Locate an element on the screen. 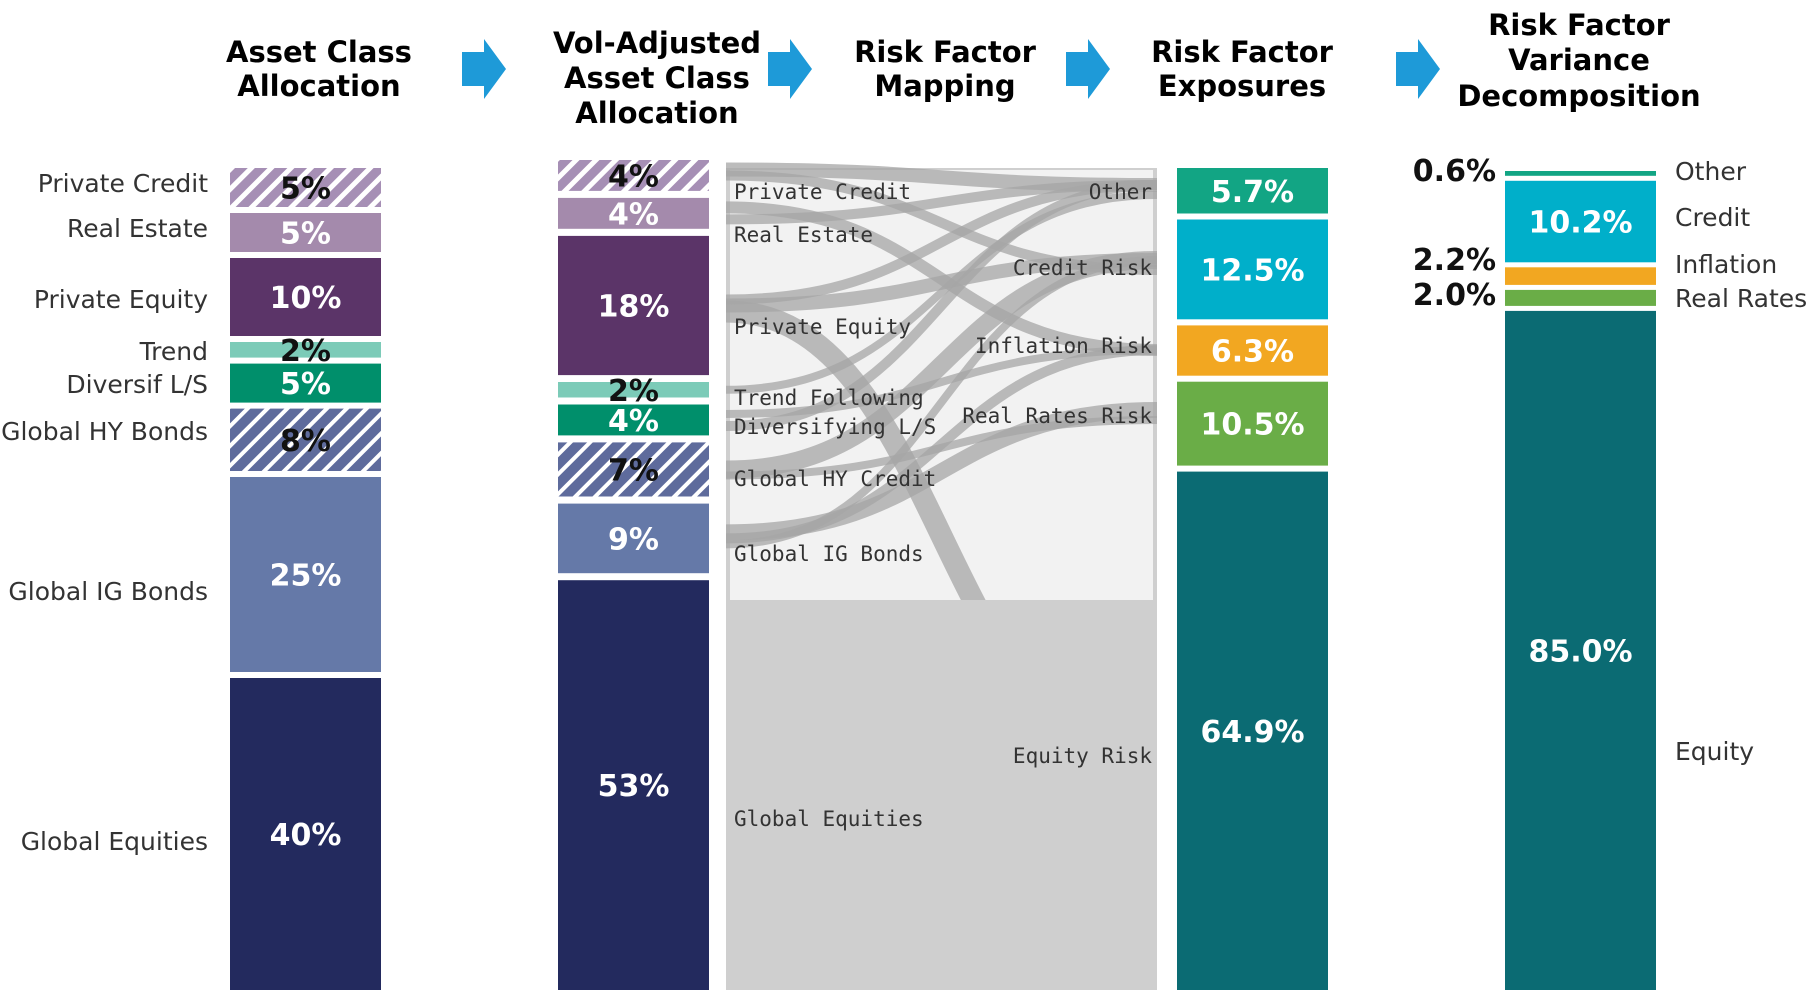 The height and width of the screenshot is (995, 1808). data-label-credit-risk: 12.5% is located at coordinates (1252, 271).